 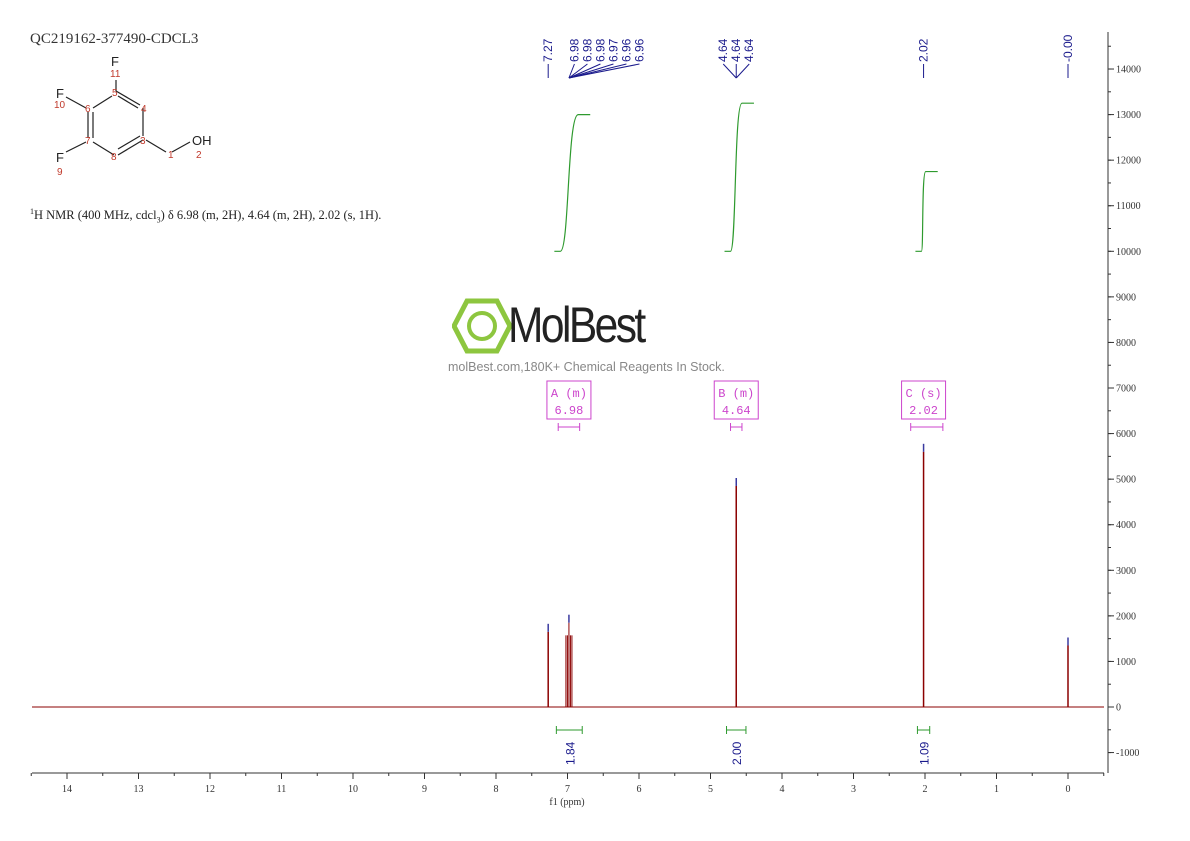 I want to click on atom-number: 2, so click(x=199, y=155).